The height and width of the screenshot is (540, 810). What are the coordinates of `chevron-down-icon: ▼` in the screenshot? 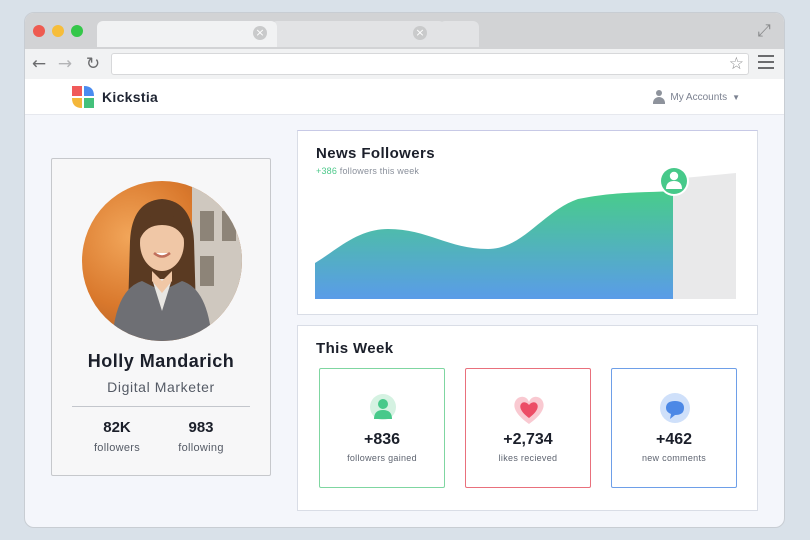 It's located at (736, 97).